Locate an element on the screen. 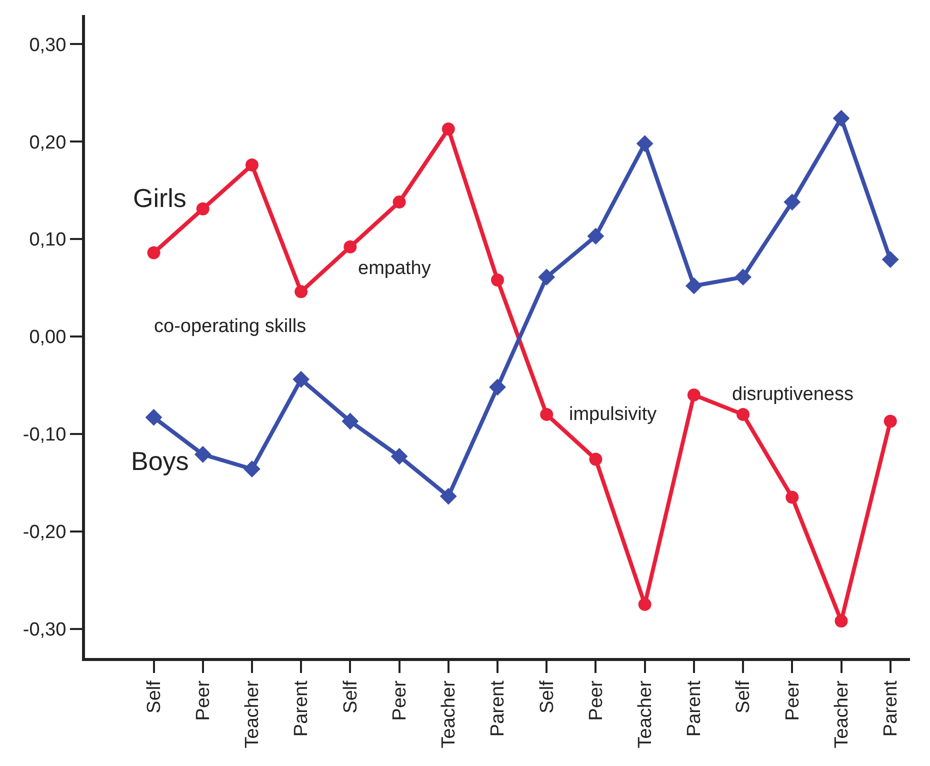 Image resolution: width=930 pixels, height=766 pixels. annotation: empathy is located at coordinates (395, 268).